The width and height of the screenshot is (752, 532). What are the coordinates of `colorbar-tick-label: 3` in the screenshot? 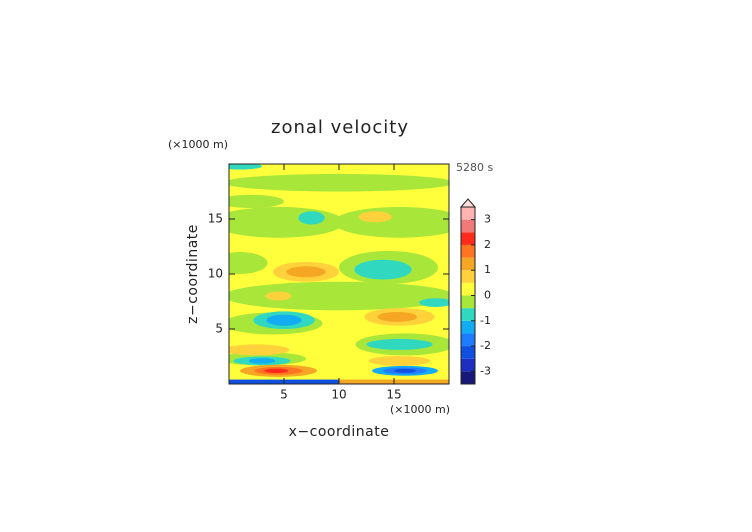 It's located at (487, 219).